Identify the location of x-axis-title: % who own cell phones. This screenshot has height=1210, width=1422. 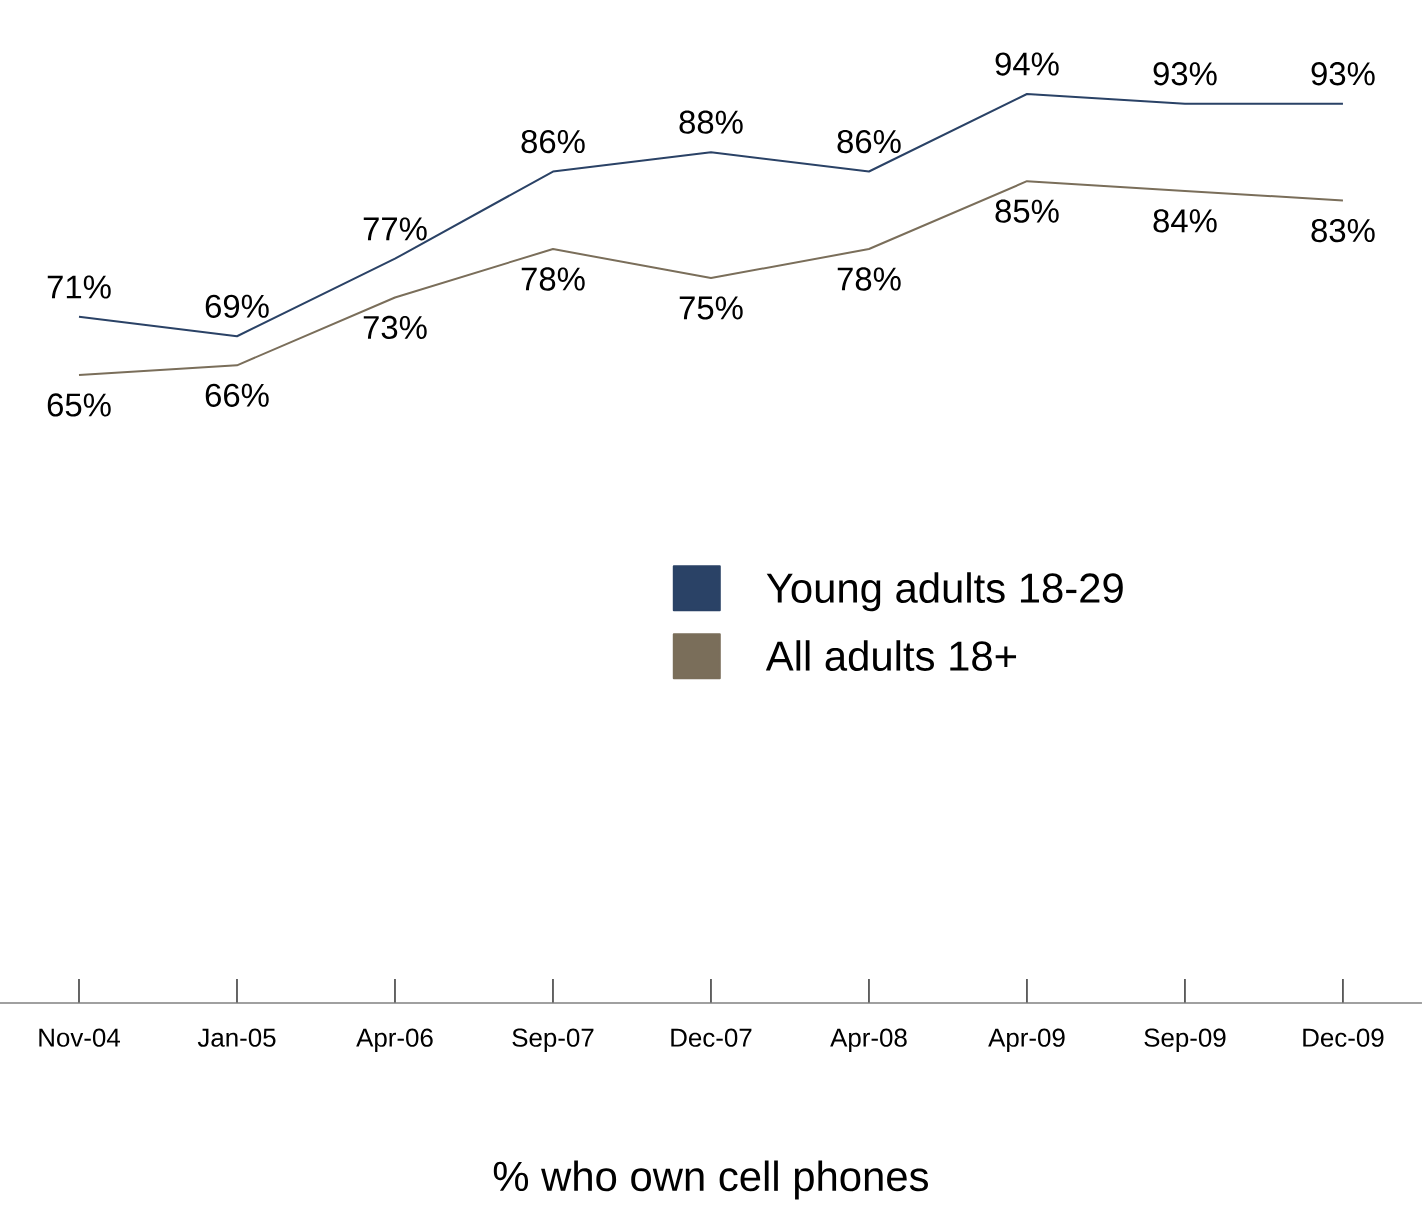
(710, 1180).